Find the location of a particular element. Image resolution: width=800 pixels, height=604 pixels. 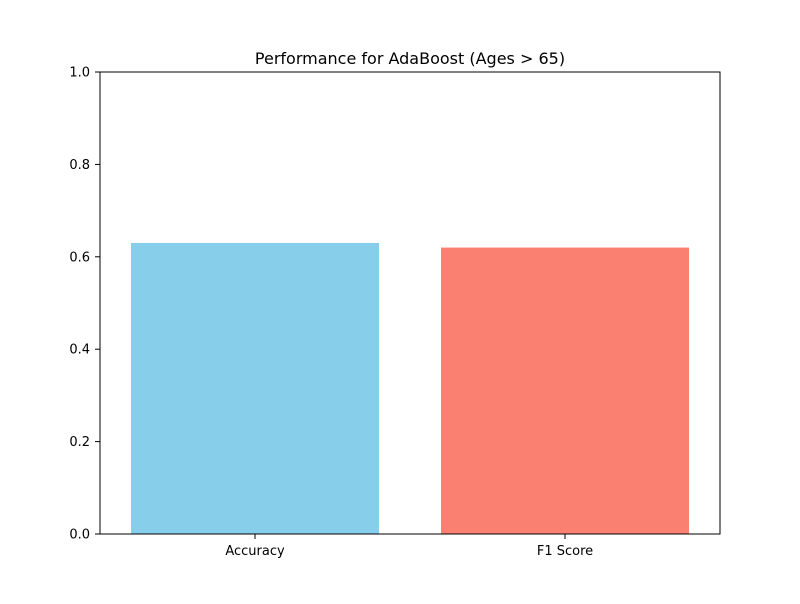

chart-title: Performance for AdaBoost (Ages > 65) is located at coordinates (410, 58).